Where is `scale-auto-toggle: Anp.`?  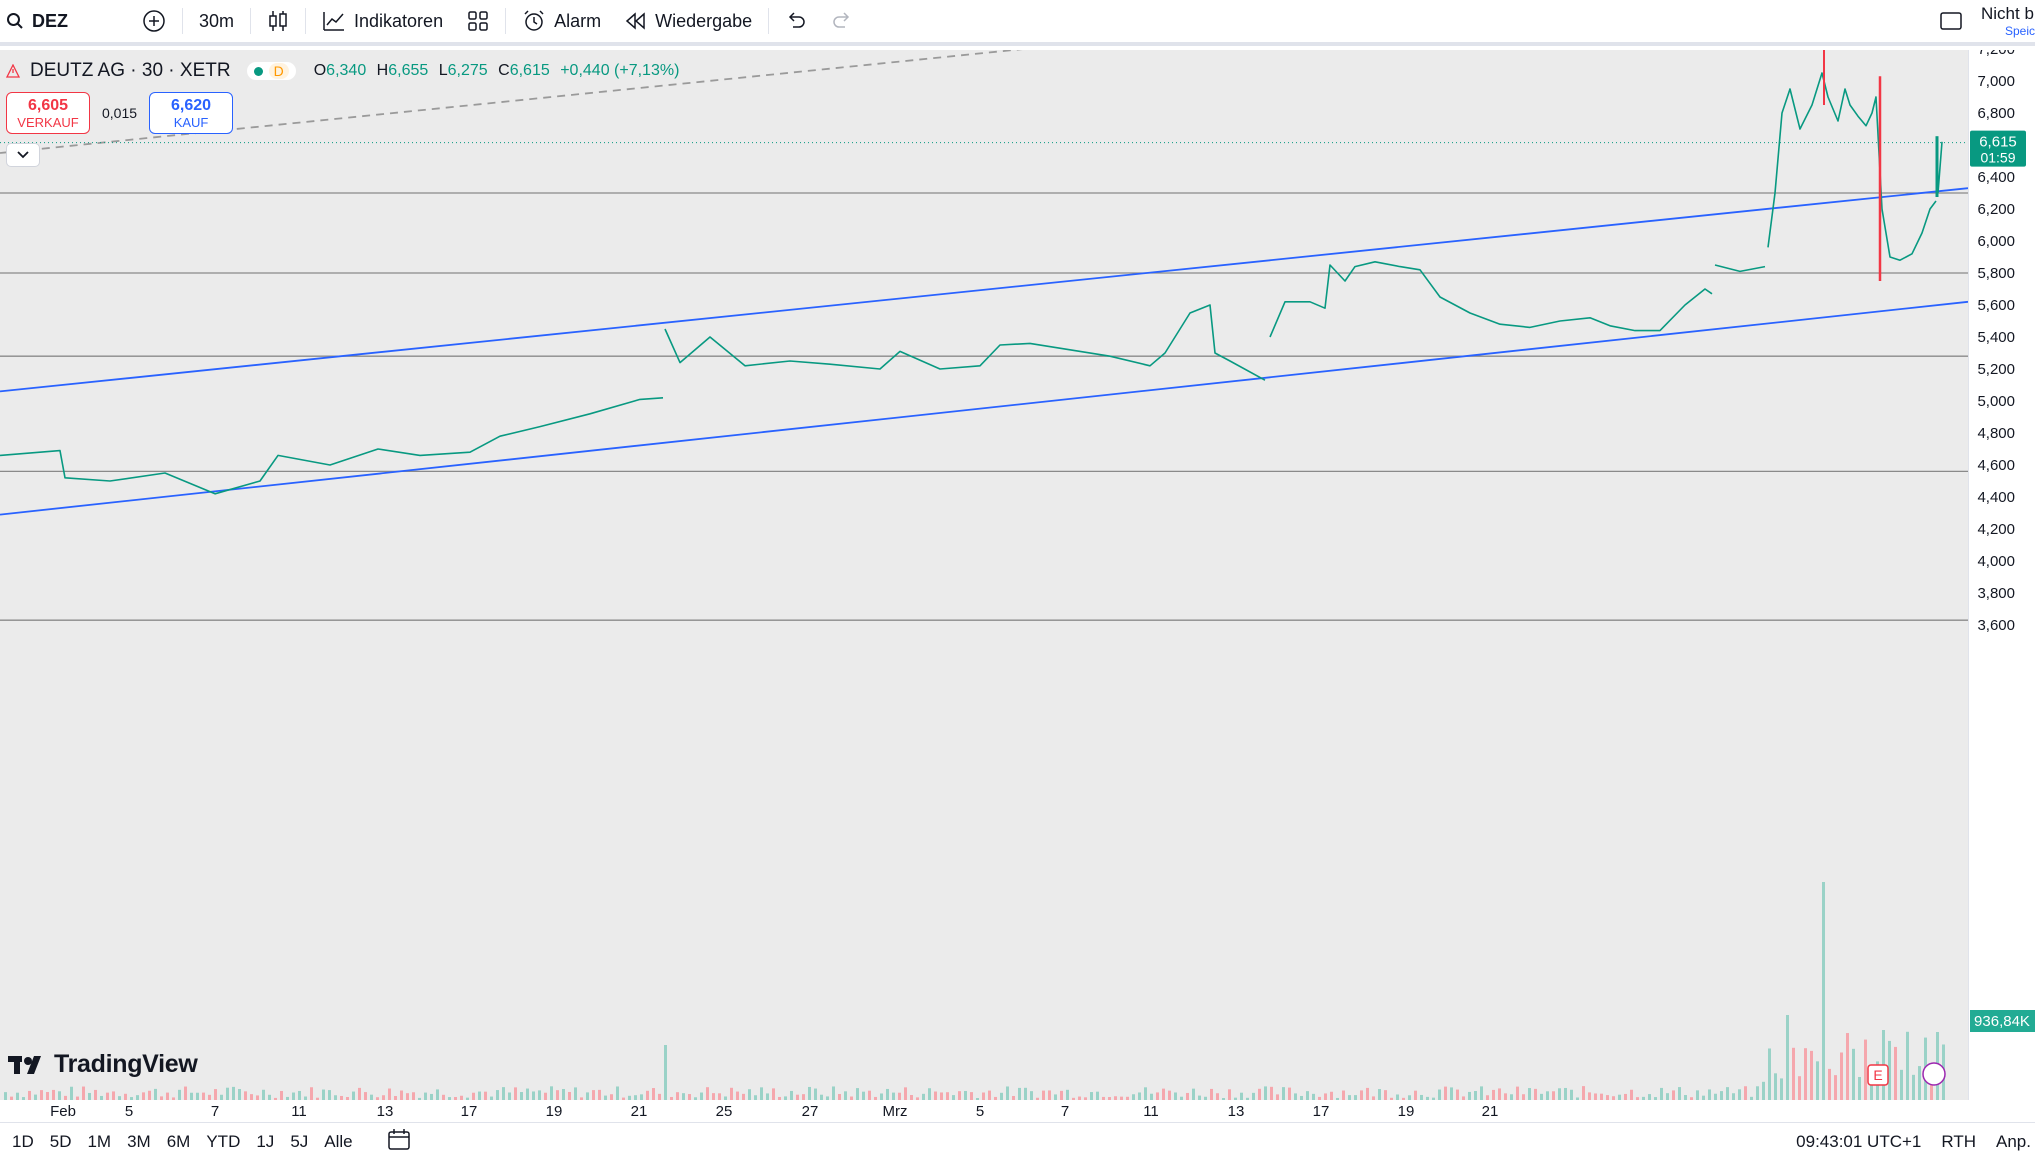
scale-auto-toggle: Anp. is located at coordinates (2013, 1141).